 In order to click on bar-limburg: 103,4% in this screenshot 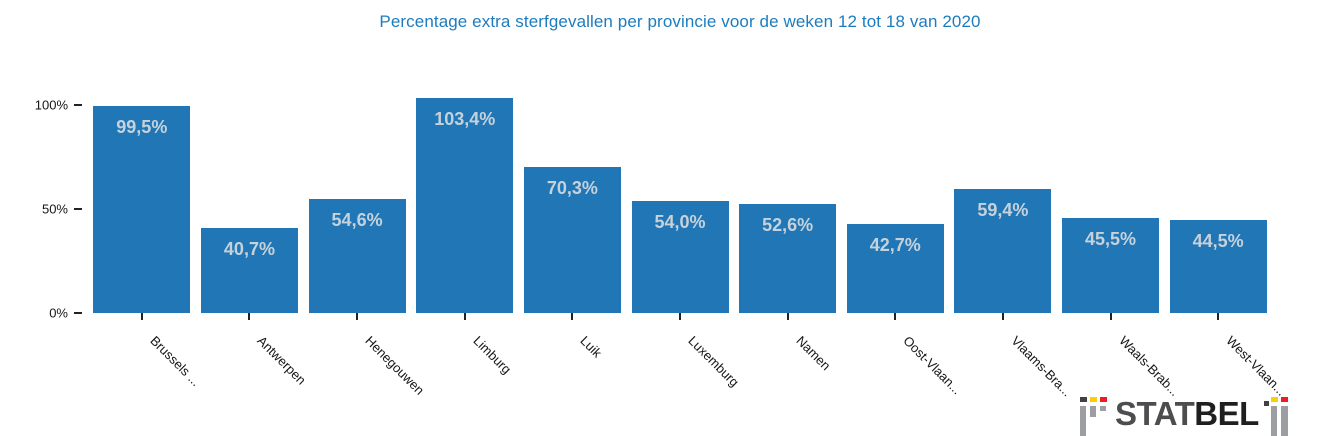, I will do `click(465, 205)`.